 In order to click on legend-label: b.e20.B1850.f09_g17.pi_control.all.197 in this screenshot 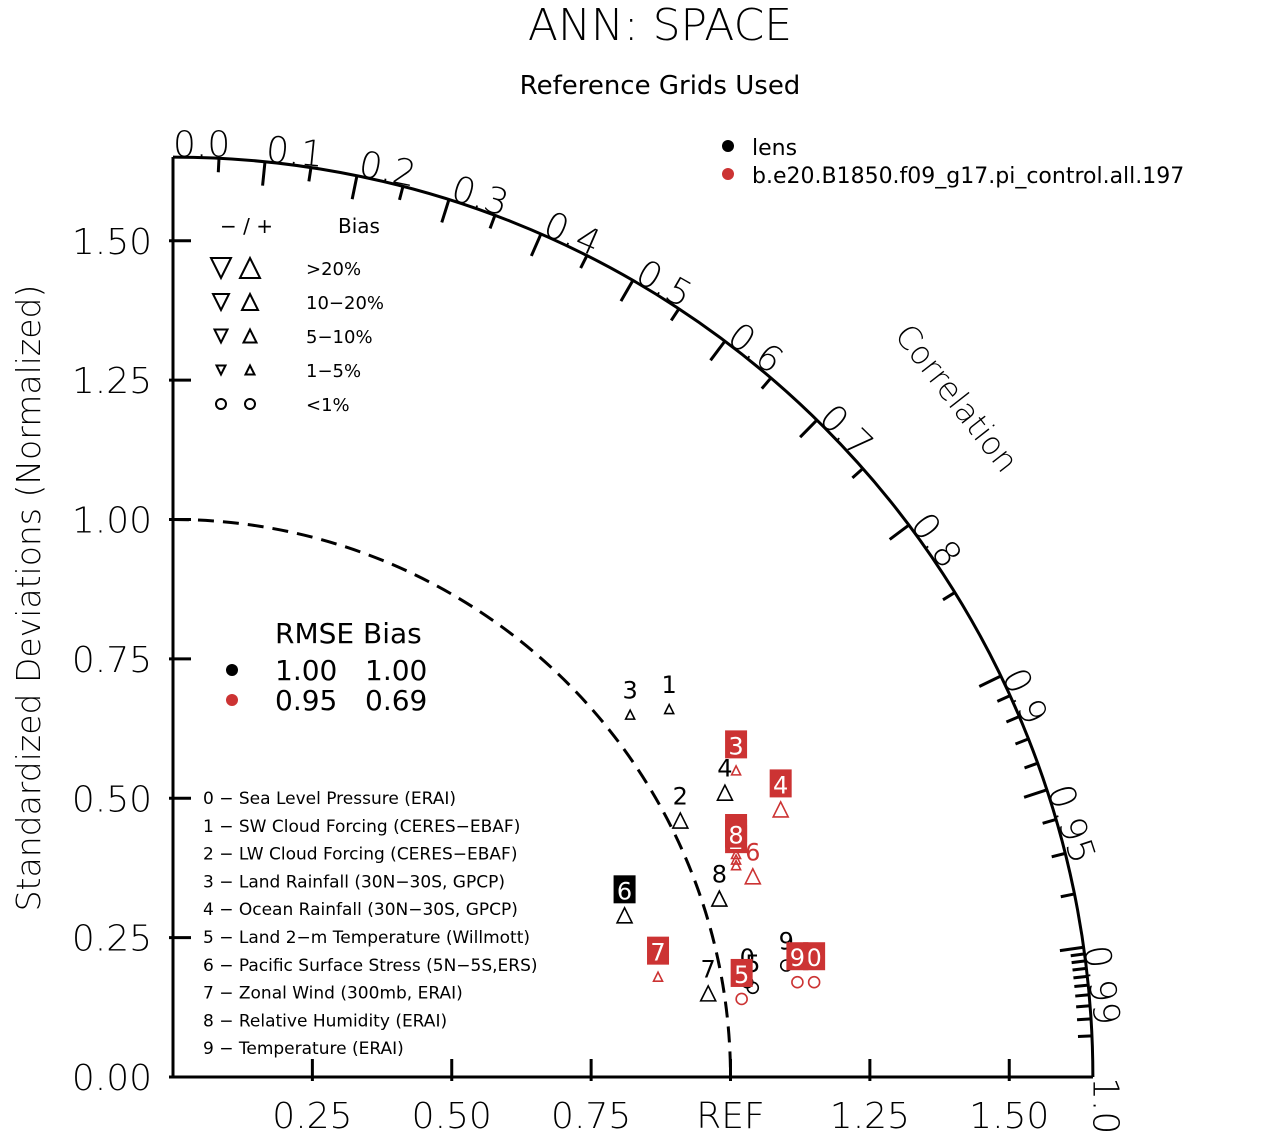, I will do `click(968, 176)`.